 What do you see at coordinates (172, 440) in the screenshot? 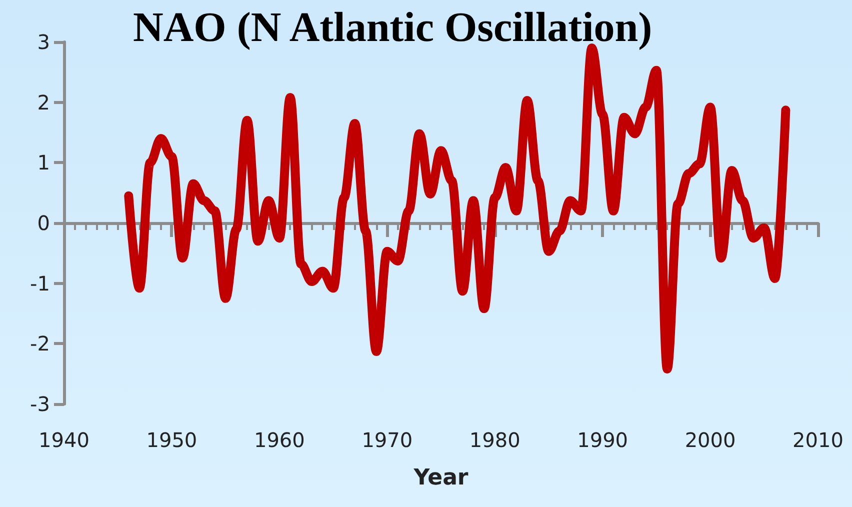
I see `x-tick-label: 1950` at bounding box center [172, 440].